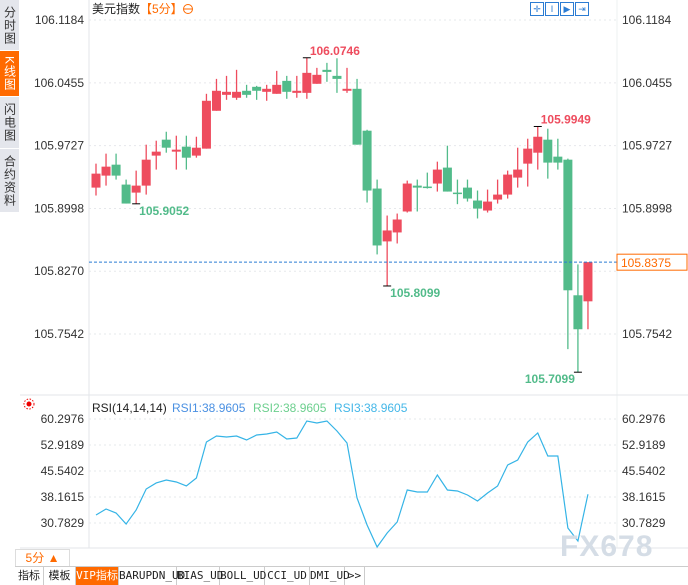 The height and width of the screenshot is (585, 688). Describe the element at coordinates (647, 208) in the screenshot. I see `price-tick-right: 105.8998` at that location.